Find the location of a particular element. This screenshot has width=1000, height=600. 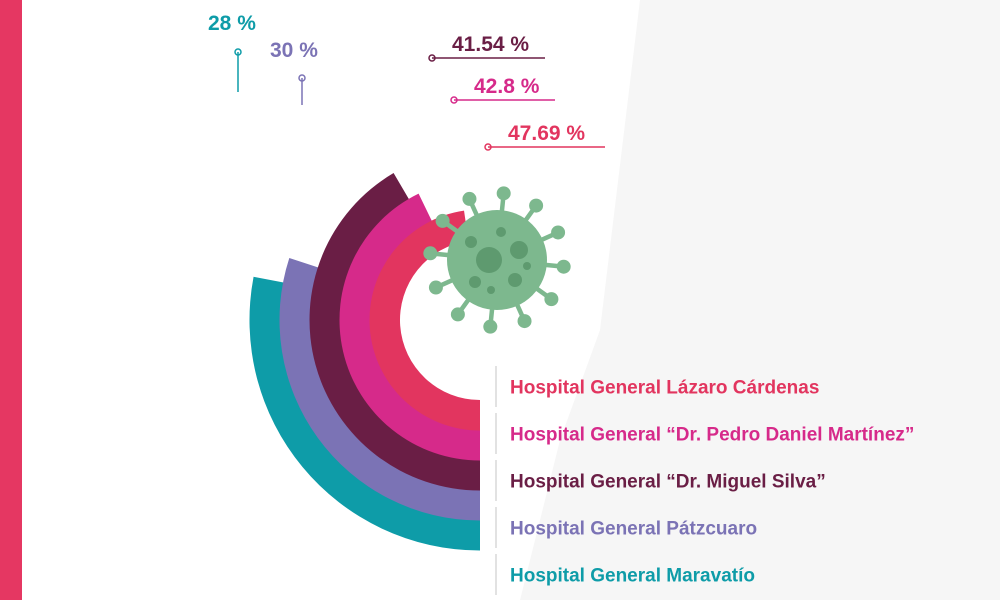

legend-label-5: Hospital General Maravatío is located at coordinates (632, 576).